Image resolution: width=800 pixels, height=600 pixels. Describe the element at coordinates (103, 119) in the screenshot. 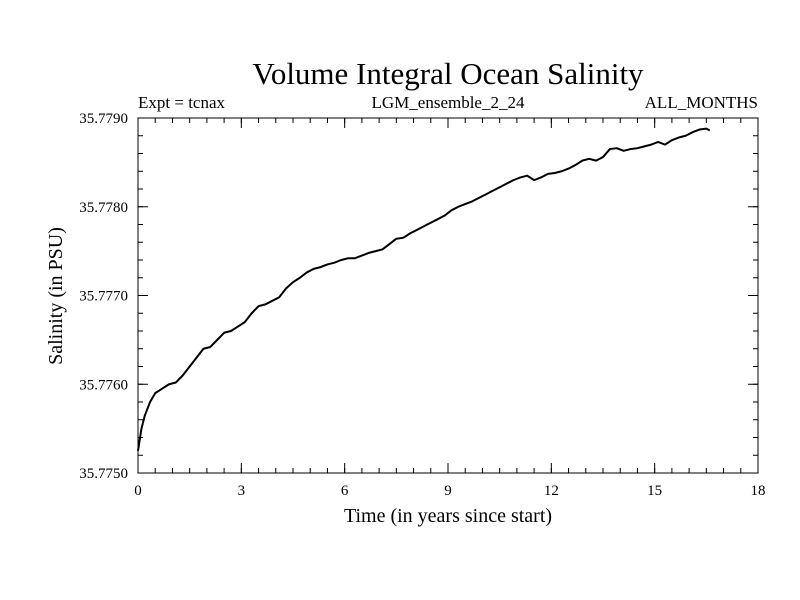

I see `y-tick-label: 35.7790` at that location.